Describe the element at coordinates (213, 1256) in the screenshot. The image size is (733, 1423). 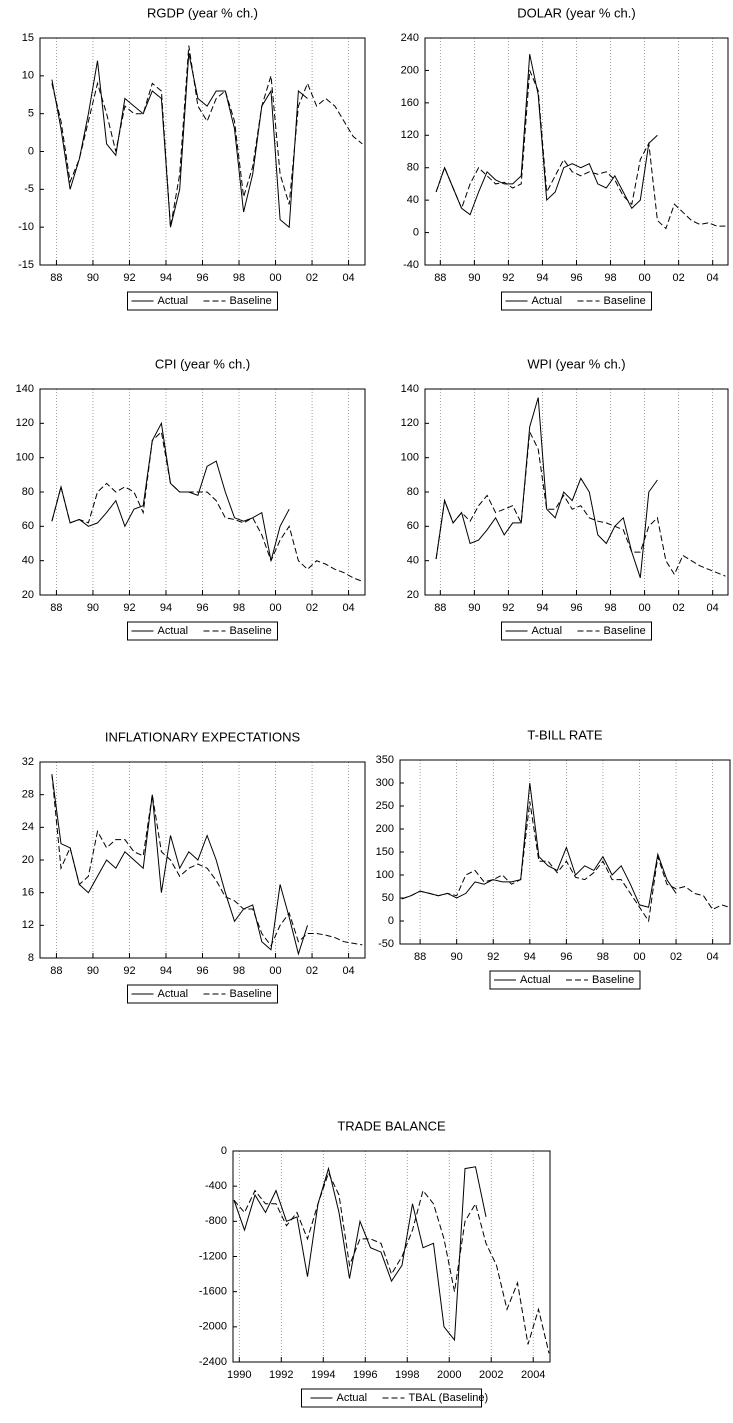
I see `y-tick-label: -1200` at that location.